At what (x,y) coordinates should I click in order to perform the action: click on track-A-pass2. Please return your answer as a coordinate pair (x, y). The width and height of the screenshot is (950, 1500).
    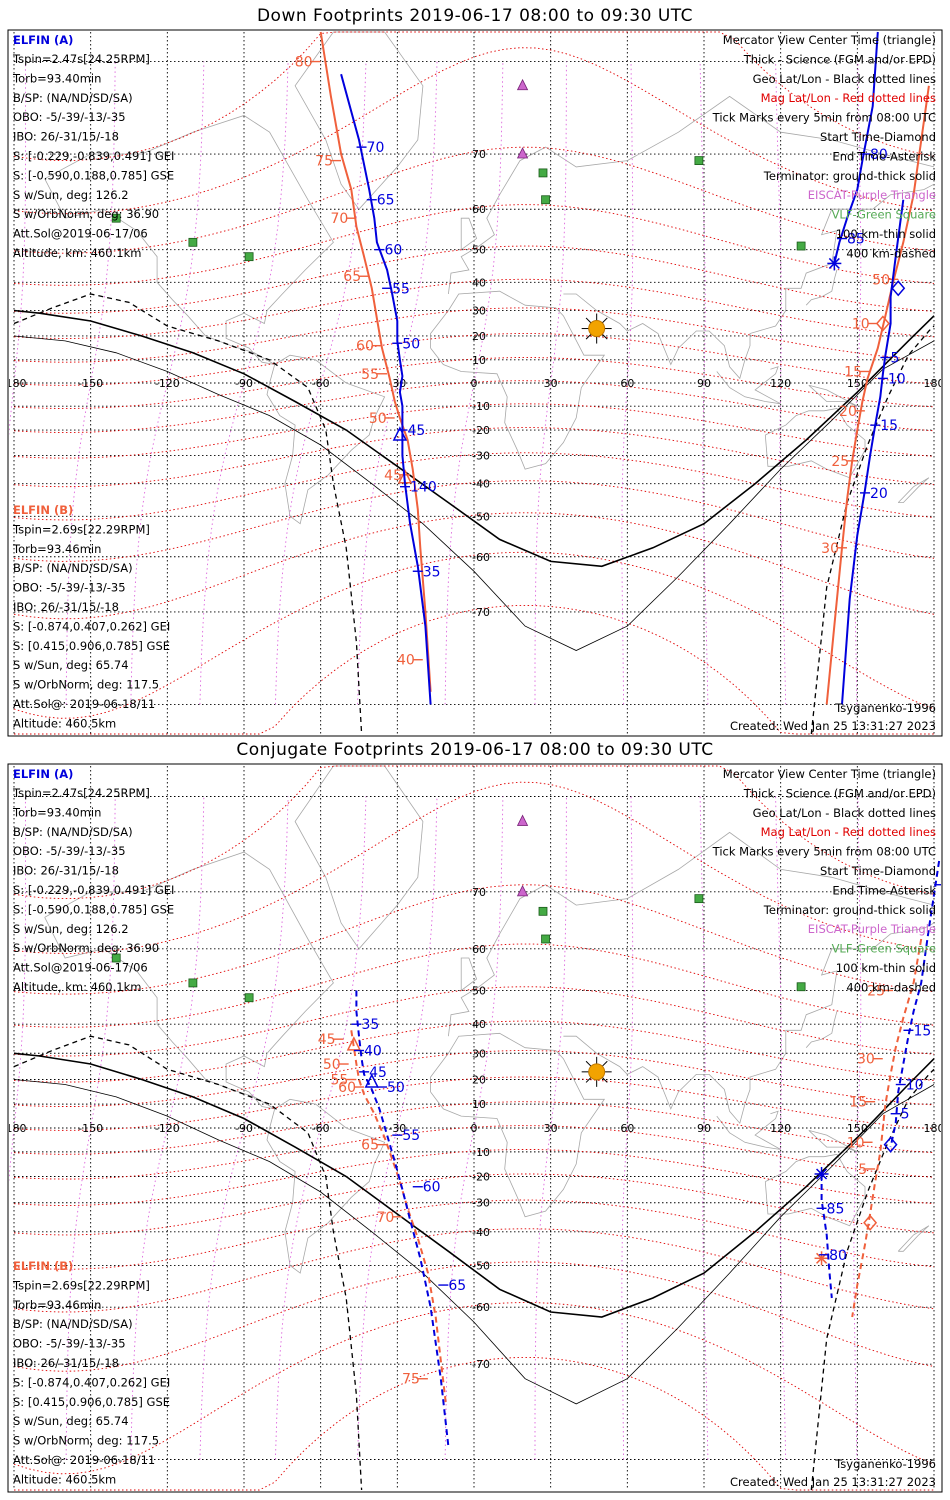
    Looking at the image, I should click on (856, 147).